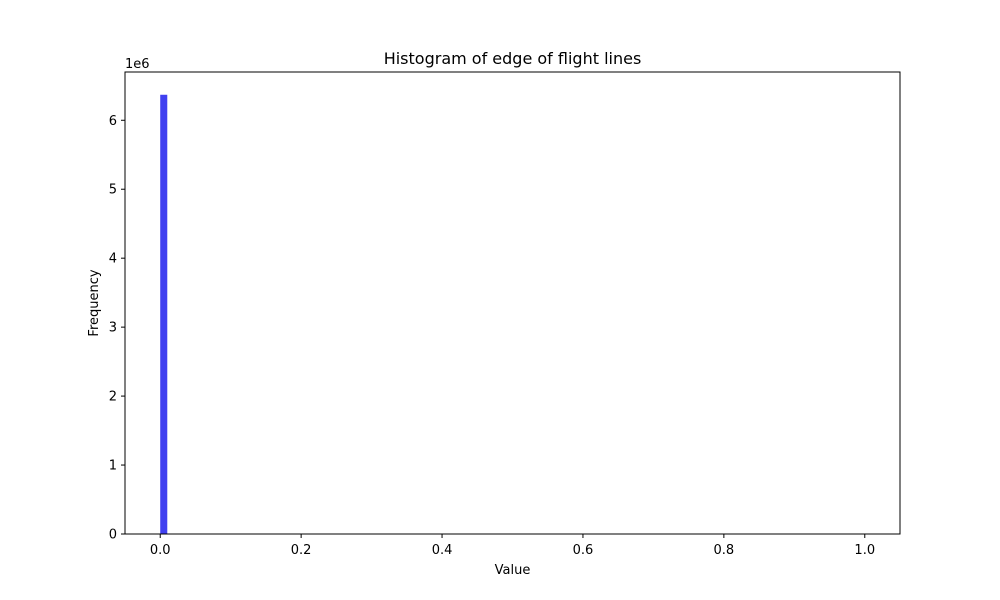 Image resolution: width=1000 pixels, height=600 pixels. I want to click on y-tick-label: 0, so click(113, 535).